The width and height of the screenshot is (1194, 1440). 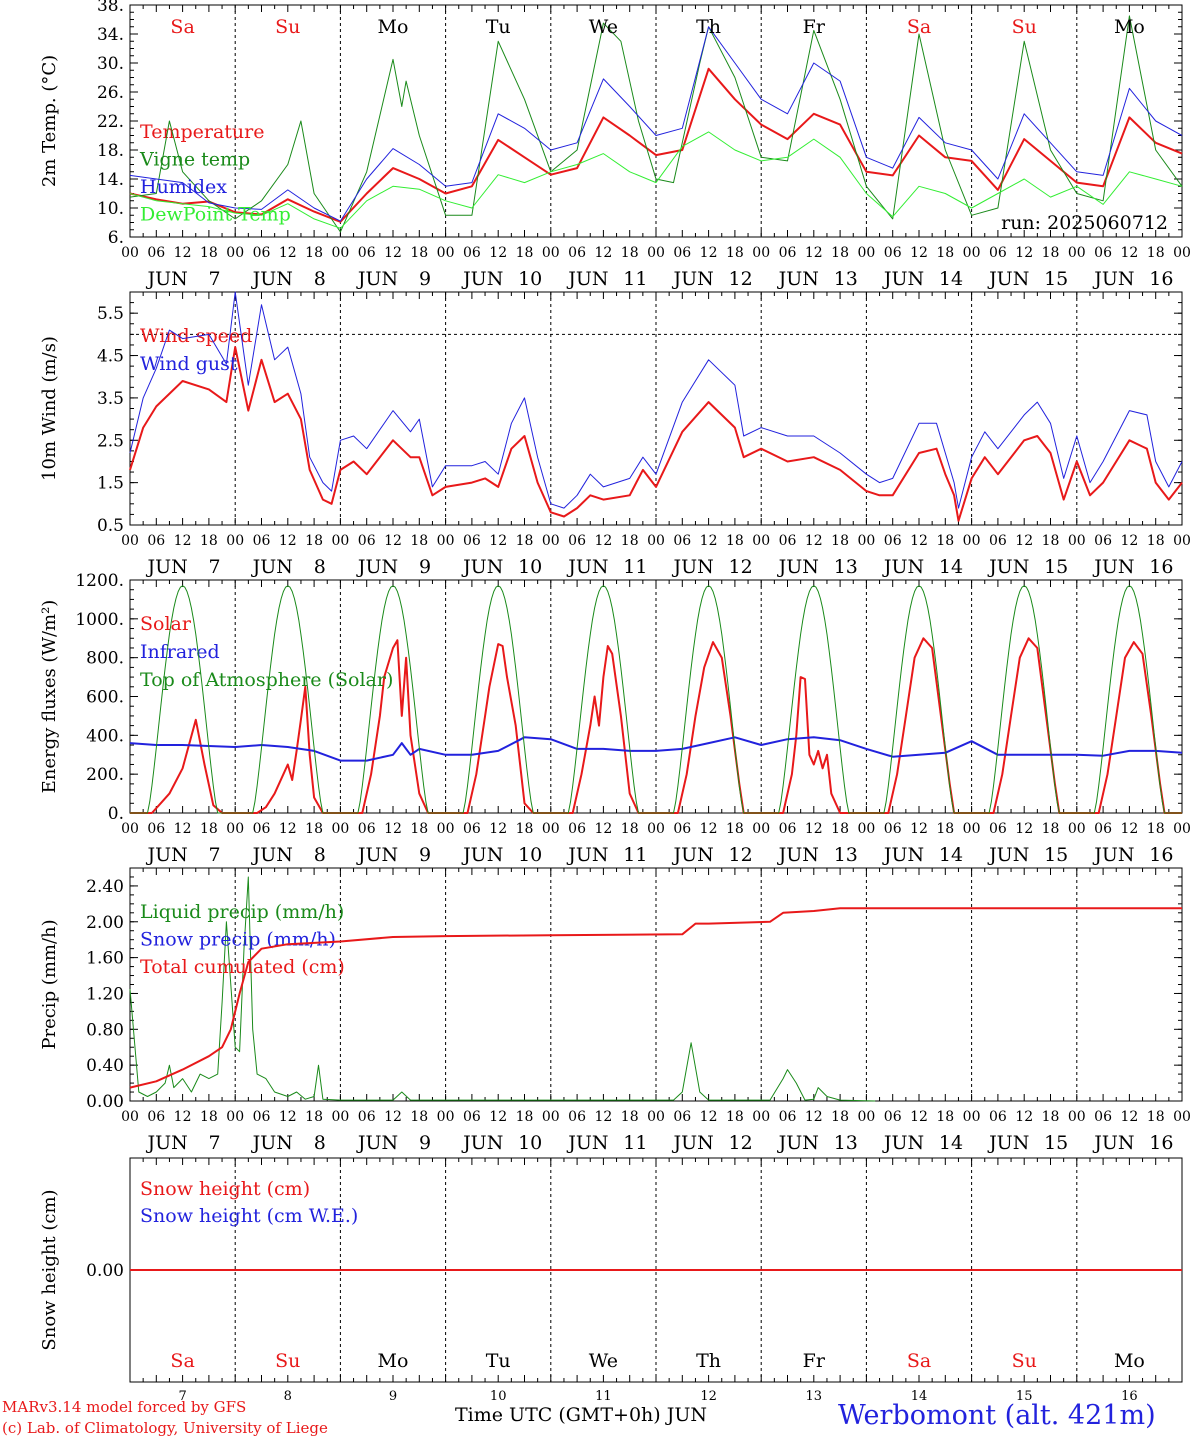 What do you see at coordinates (49, 984) in the screenshot?
I see `precip-y-axis-label: Precip (mm/h)` at bounding box center [49, 984].